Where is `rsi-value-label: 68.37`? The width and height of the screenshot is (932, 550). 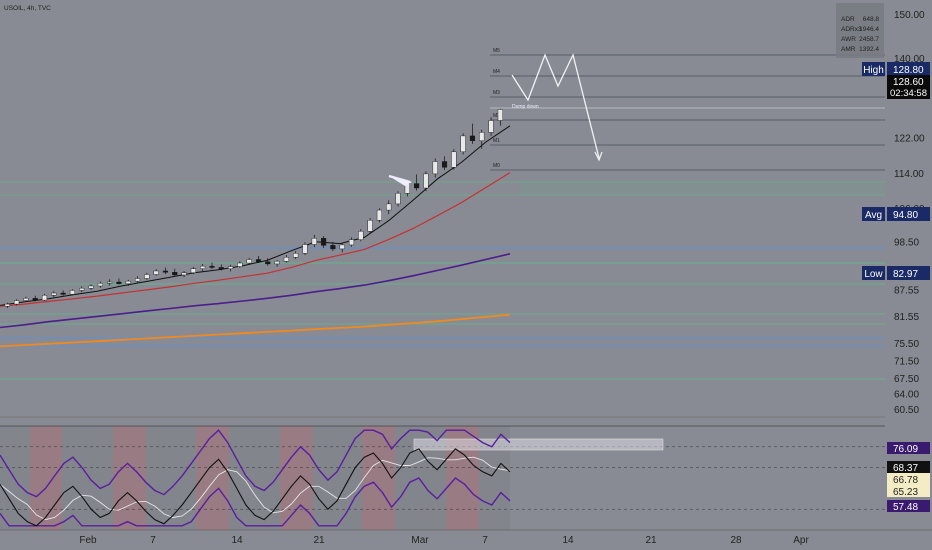
rsi-value-label: 68.37 is located at coordinates (905, 468).